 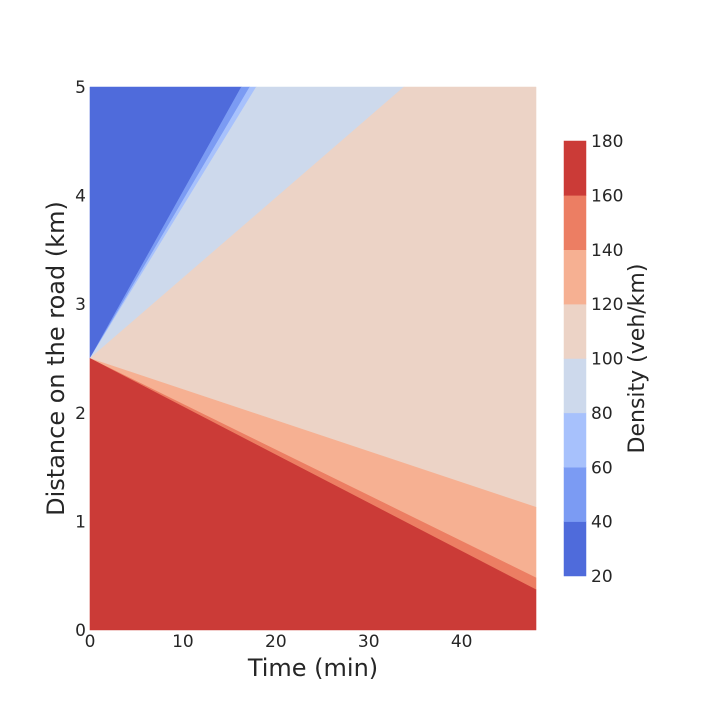 What do you see at coordinates (602, 414) in the screenshot?
I see `colorbar-tick-label: 80` at bounding box center [602, 414].